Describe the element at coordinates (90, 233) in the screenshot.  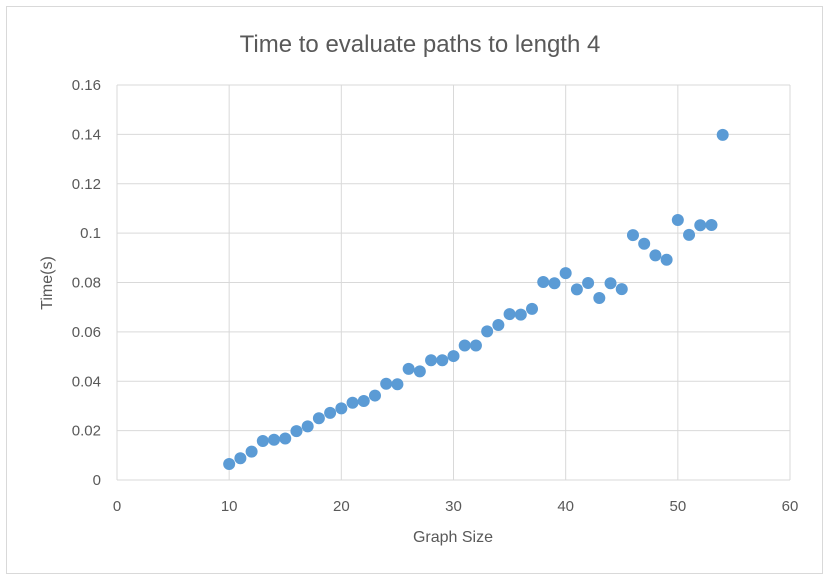
I see `y-tick-label: 0.1` at that location.